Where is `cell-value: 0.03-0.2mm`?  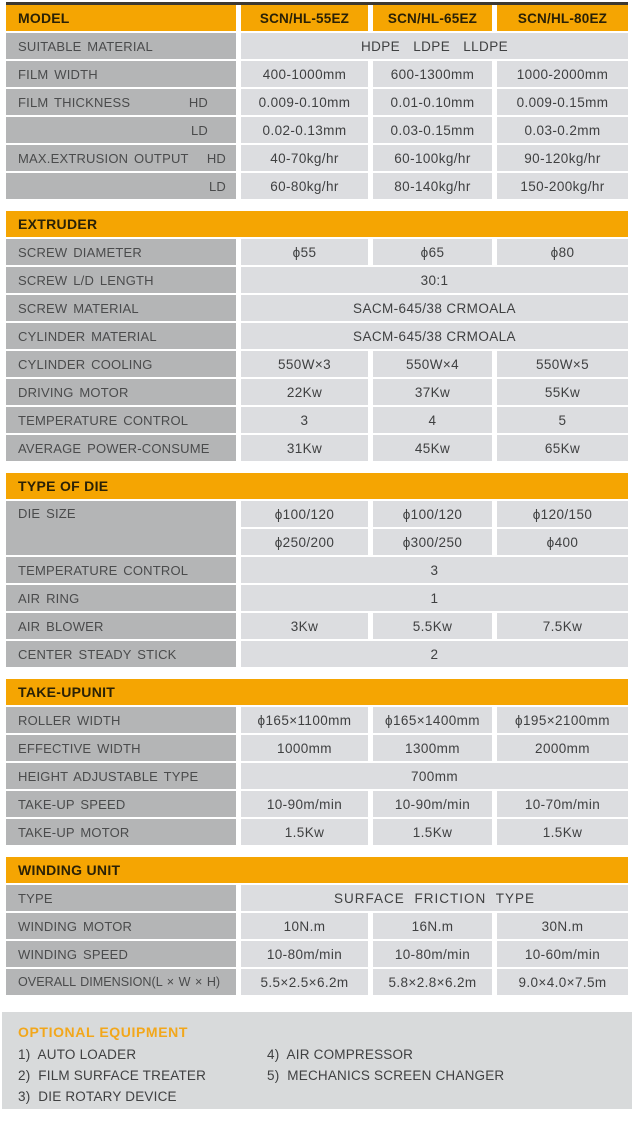
cell-value: 0.03-0.2mm is located at coordinates (562, 130).